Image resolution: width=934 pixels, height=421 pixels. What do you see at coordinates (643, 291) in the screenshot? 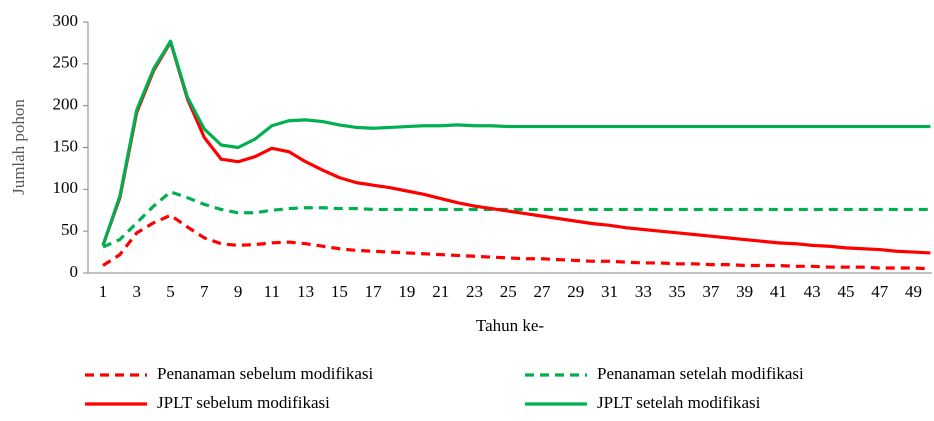
I see `x-tick-label: 33` at bounding box center [643, 291].